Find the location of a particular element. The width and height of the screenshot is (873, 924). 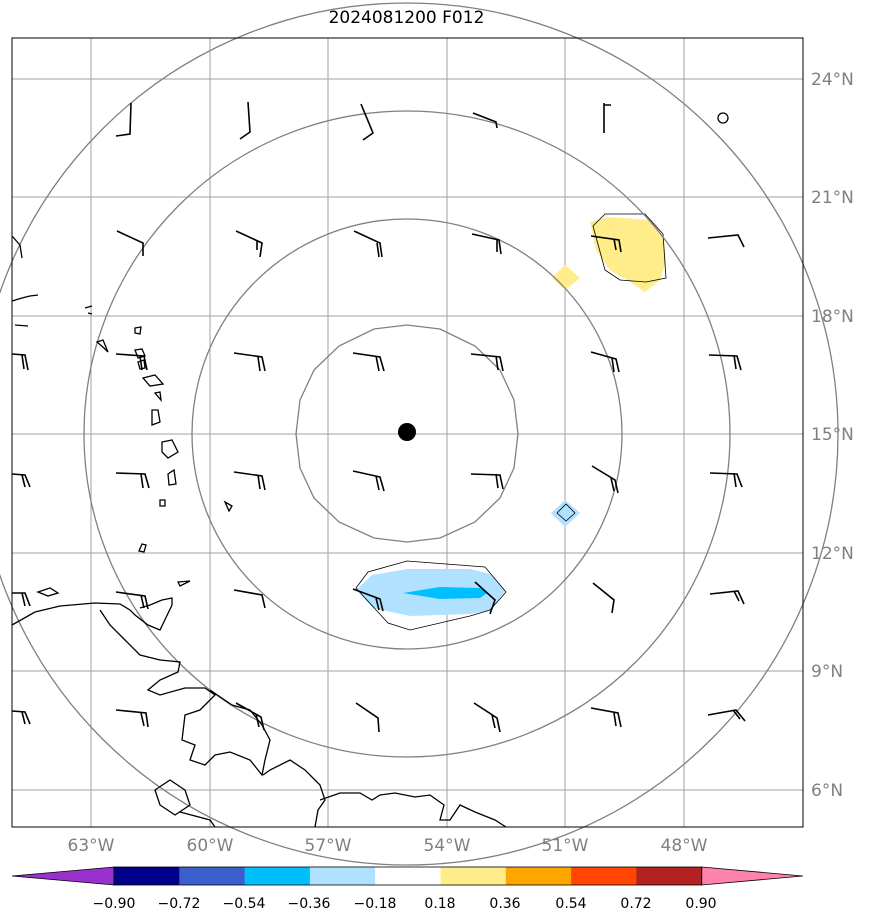

colorbar-extend-low is located at coordinates (63, 876).